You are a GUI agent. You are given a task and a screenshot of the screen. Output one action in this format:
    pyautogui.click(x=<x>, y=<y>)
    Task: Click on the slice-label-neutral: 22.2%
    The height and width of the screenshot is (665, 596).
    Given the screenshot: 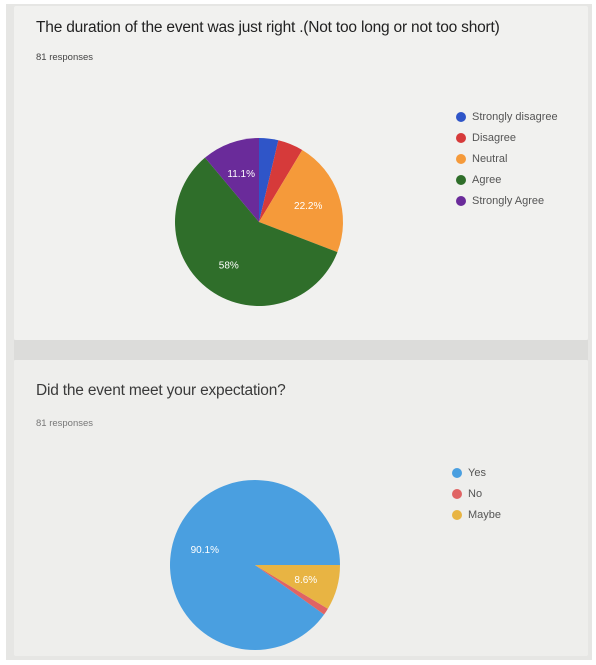 What is the action you would take?
    pyautogui.click(x=308, y=206)
    